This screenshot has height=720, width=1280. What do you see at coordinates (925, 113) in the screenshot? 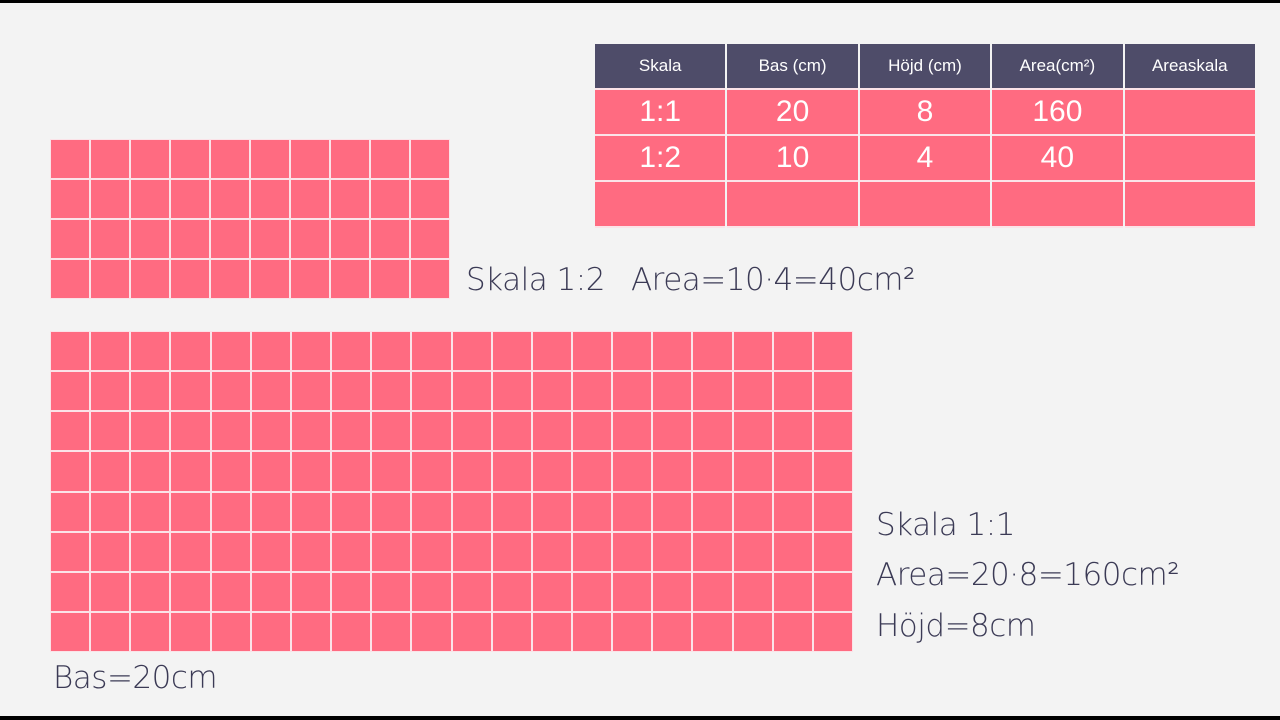
I see `cell-hojd: 8` at bounding box center [925, 113].